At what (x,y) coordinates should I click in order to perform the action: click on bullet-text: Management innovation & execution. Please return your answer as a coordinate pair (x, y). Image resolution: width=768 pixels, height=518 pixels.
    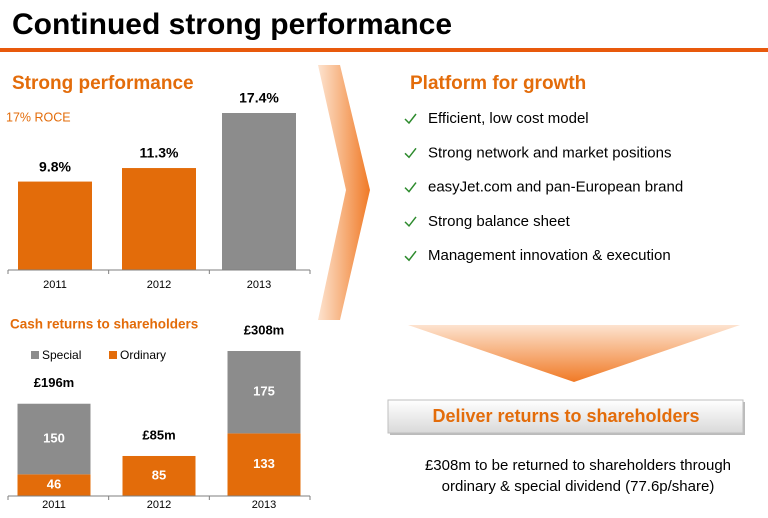
    Looking at the image, I should click on (549, 255).